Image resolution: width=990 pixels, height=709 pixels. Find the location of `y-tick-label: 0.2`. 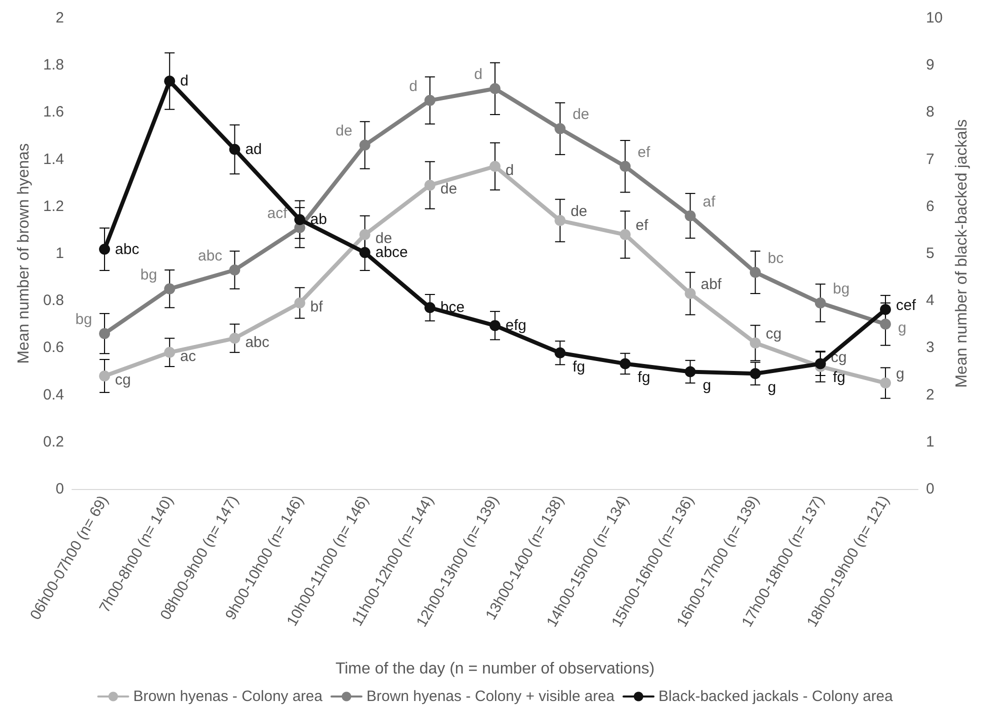

y-tick-label: 0.2 is located at coordinates (53, 441).